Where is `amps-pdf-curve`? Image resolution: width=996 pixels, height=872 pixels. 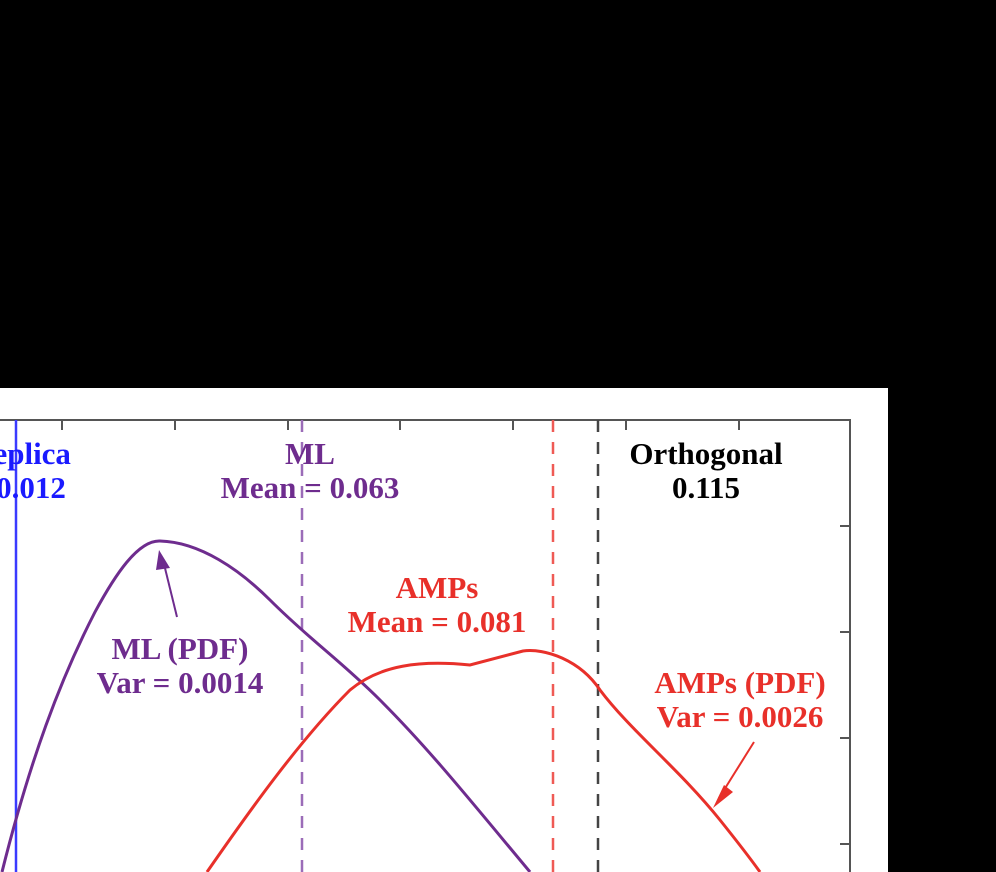 amps-pdf-curve is located at coordinates (483, 760).